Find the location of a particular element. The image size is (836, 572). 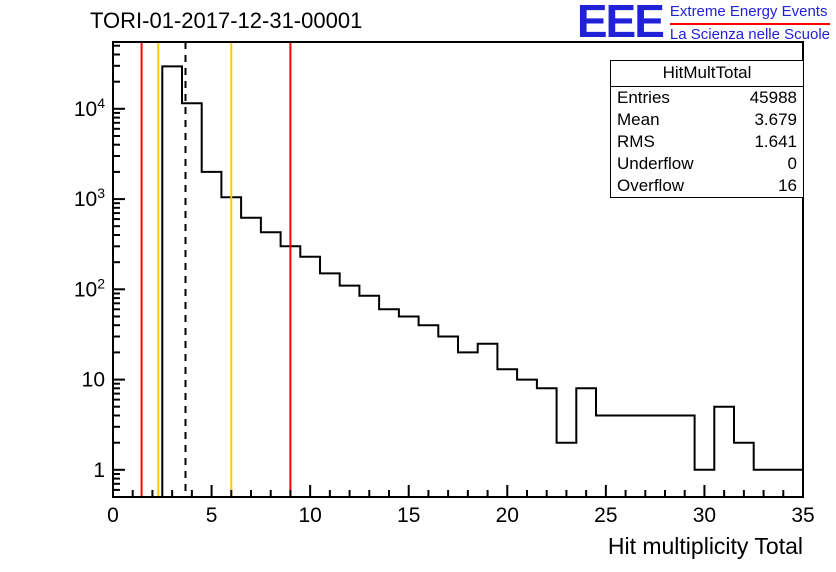

eee-logo-text: EEE is located at coordinates (620, 23).